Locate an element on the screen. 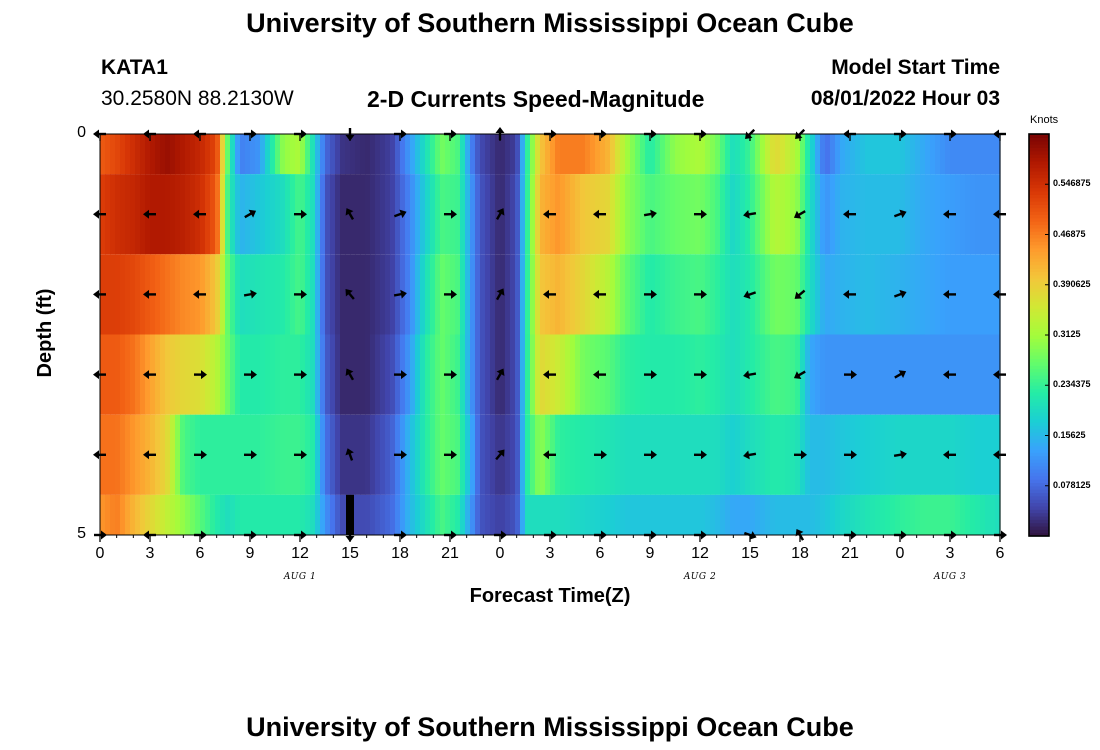 Image resolution: width=1100 pixels, height=750 pixels. x-tick-label: 0 is located at coordinates (900, 553).